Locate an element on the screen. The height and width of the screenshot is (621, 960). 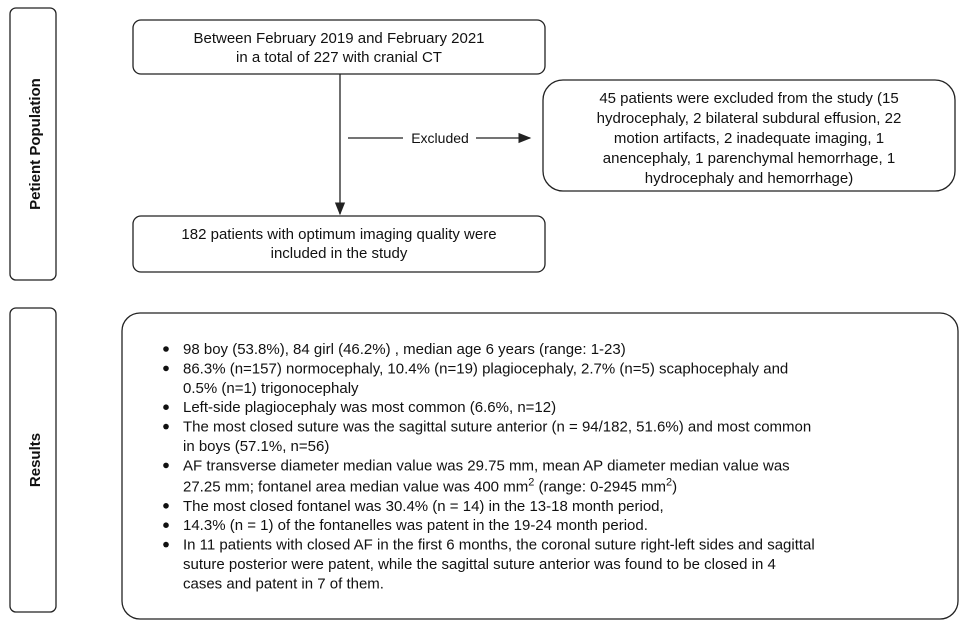
arrow-label: Excluded is located at coordinates (440, 138).